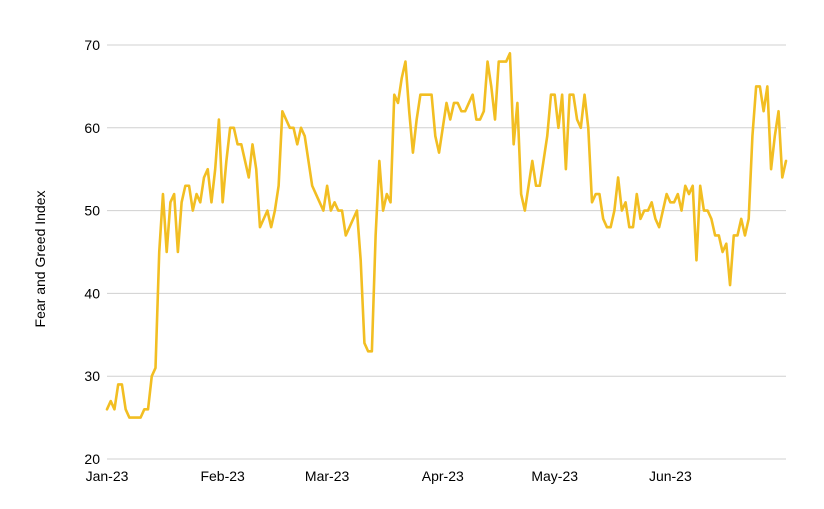 The image size is (824, 509). What do you see at coordinates (554, 476) in the screenshot?
I see `x-tick-label: May-23` at bounding box center [554, 476].